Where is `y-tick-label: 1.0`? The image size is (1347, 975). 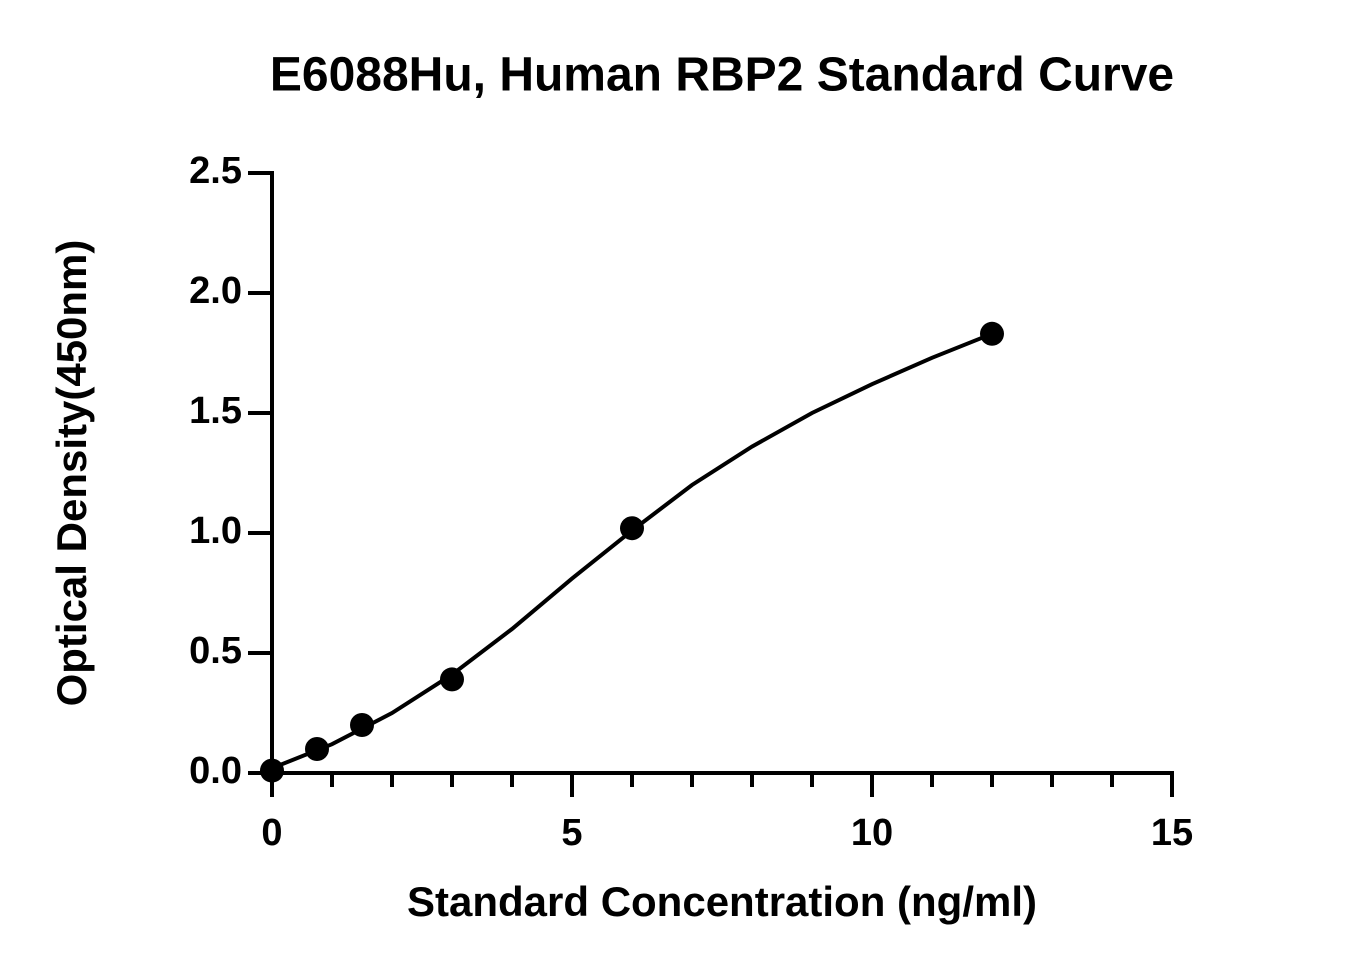
y-tick-label: 1.0 is located at coordinates (215, 531).